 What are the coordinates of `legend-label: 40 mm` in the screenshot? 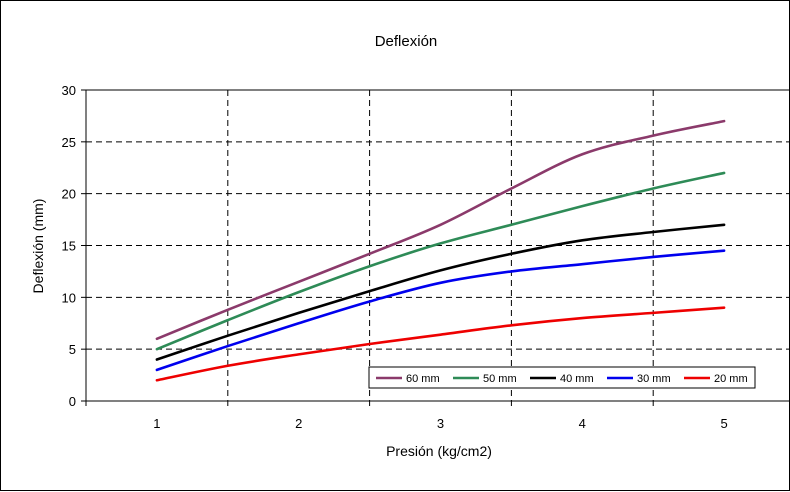 It's located at (577, 379).